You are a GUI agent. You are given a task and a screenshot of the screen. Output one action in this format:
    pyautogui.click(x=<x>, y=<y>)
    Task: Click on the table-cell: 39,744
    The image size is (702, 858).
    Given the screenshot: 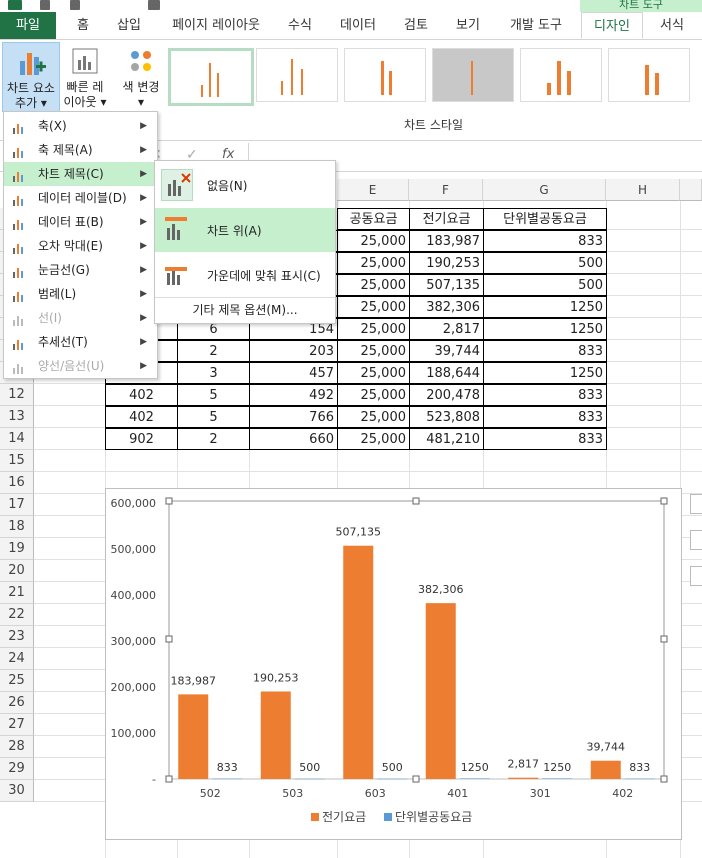 What is the action you would take?
    pyautogui.click(x=446, y=351)
    